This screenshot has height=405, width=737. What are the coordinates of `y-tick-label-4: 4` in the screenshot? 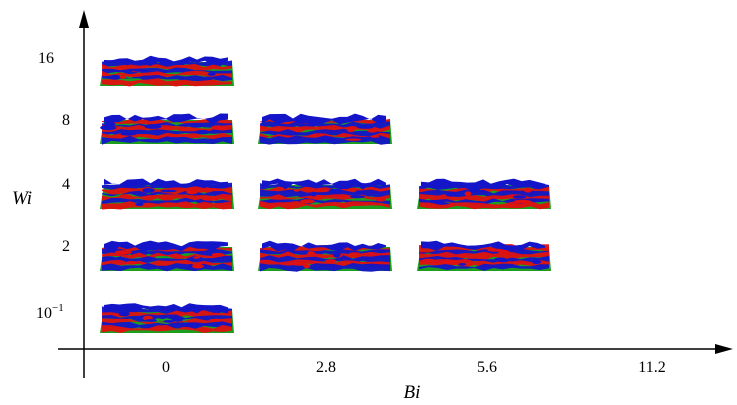 It's located at (66, 184).